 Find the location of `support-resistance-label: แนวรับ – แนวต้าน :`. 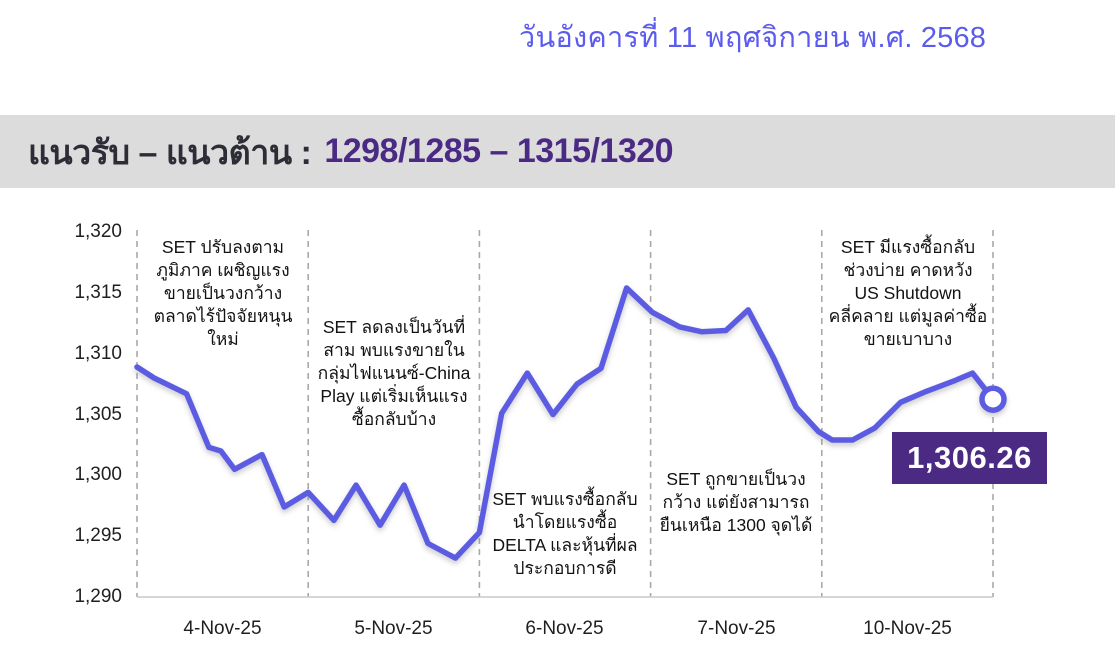

support-resistance-label: แนวรับ – แนวต้าน : is located at coordinates (170, 152).